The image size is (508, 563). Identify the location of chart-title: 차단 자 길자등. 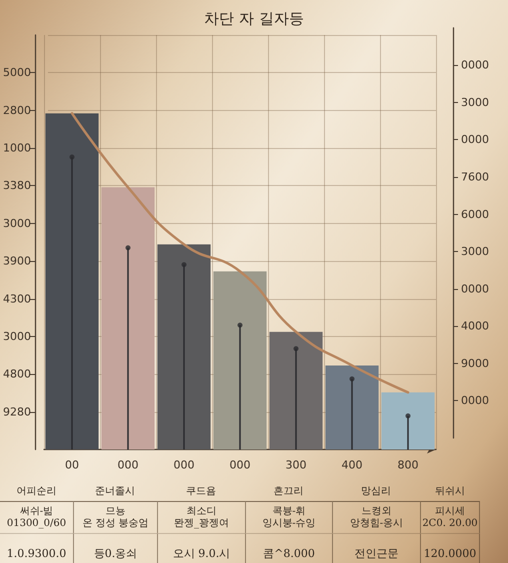
(254, 19).